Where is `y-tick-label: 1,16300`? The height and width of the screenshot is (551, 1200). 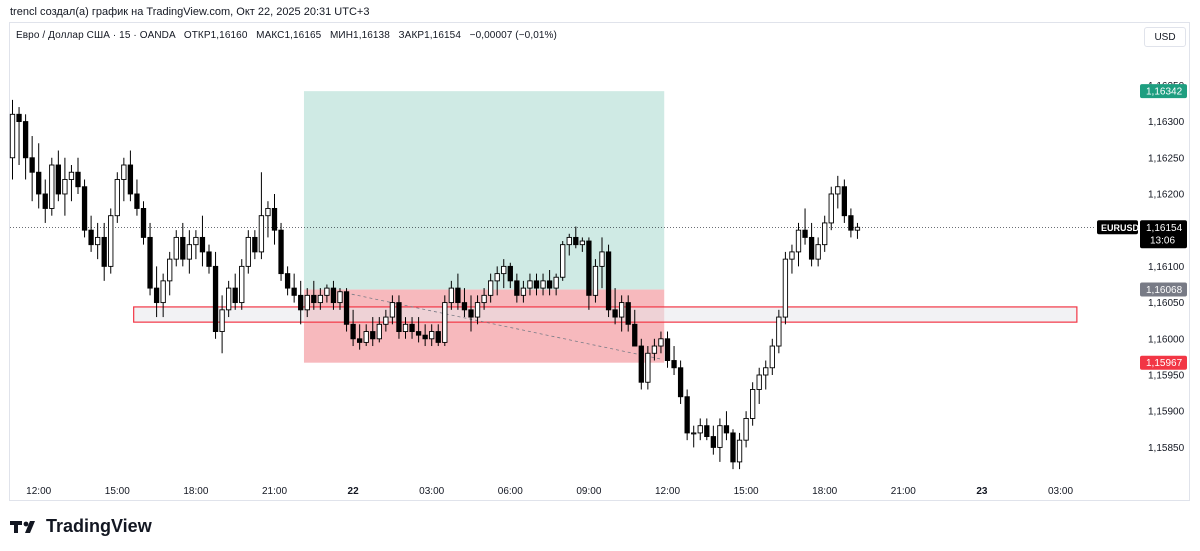 y-tick-label: 1,16300 is located at coordinates (1166, 122).